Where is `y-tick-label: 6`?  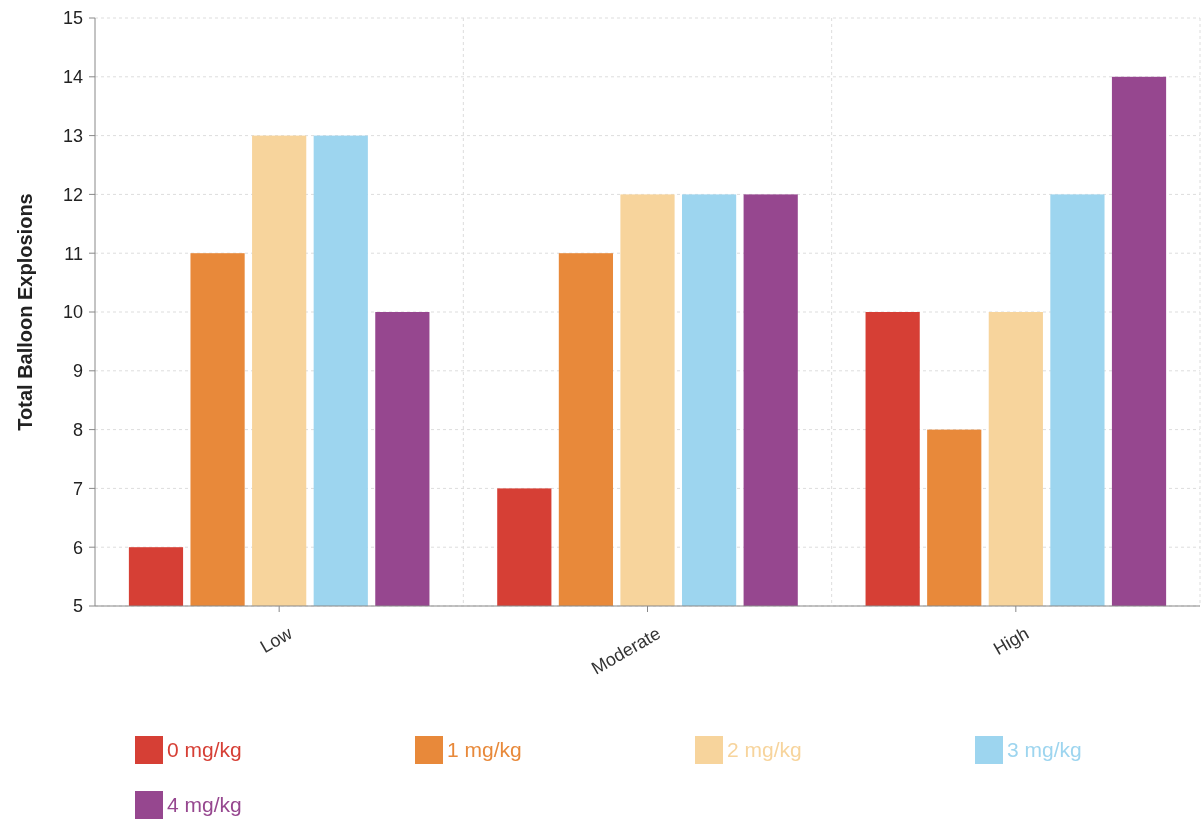 y-tick-label: 6 is located at coordinates (77, 547).